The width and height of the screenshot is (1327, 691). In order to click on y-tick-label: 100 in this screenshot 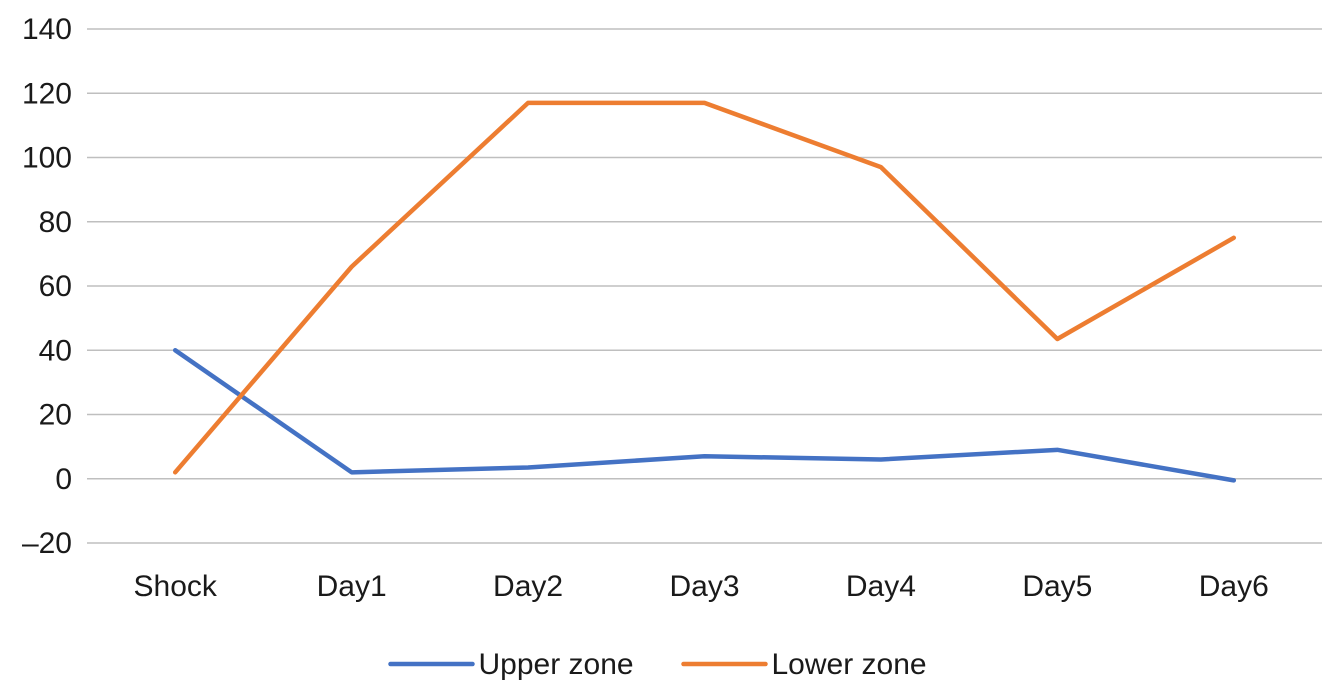, I will do `click(47, 158)`.